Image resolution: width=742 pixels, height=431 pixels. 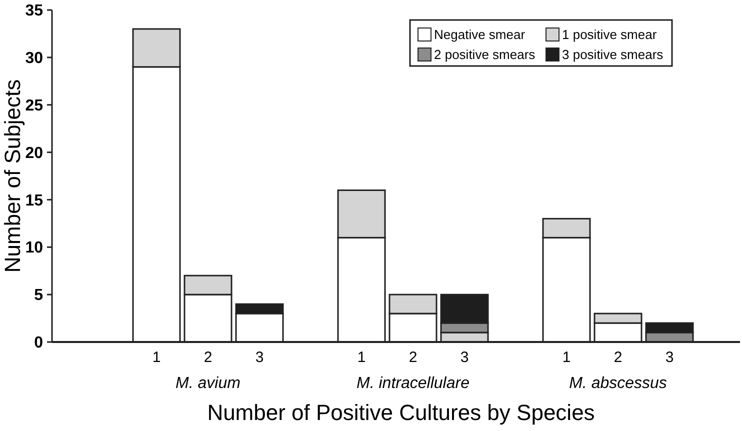 What do you see at coordinates (413, 383) in the screenshot?
I see `text: M. intracellulare` at bounding box center [413, 383].